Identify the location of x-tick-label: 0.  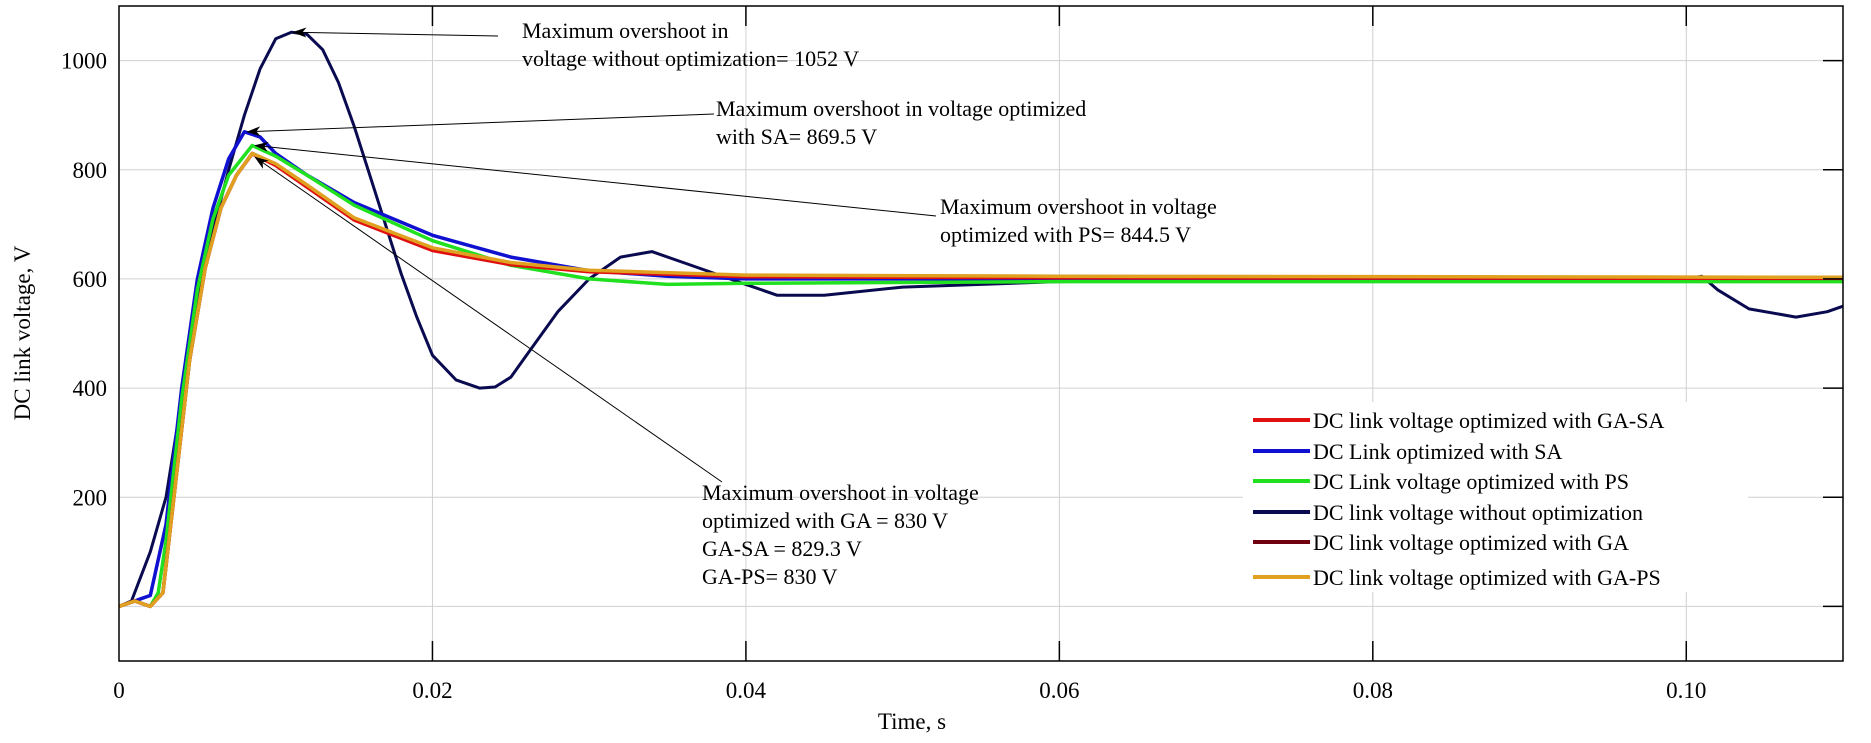
(119, 690).